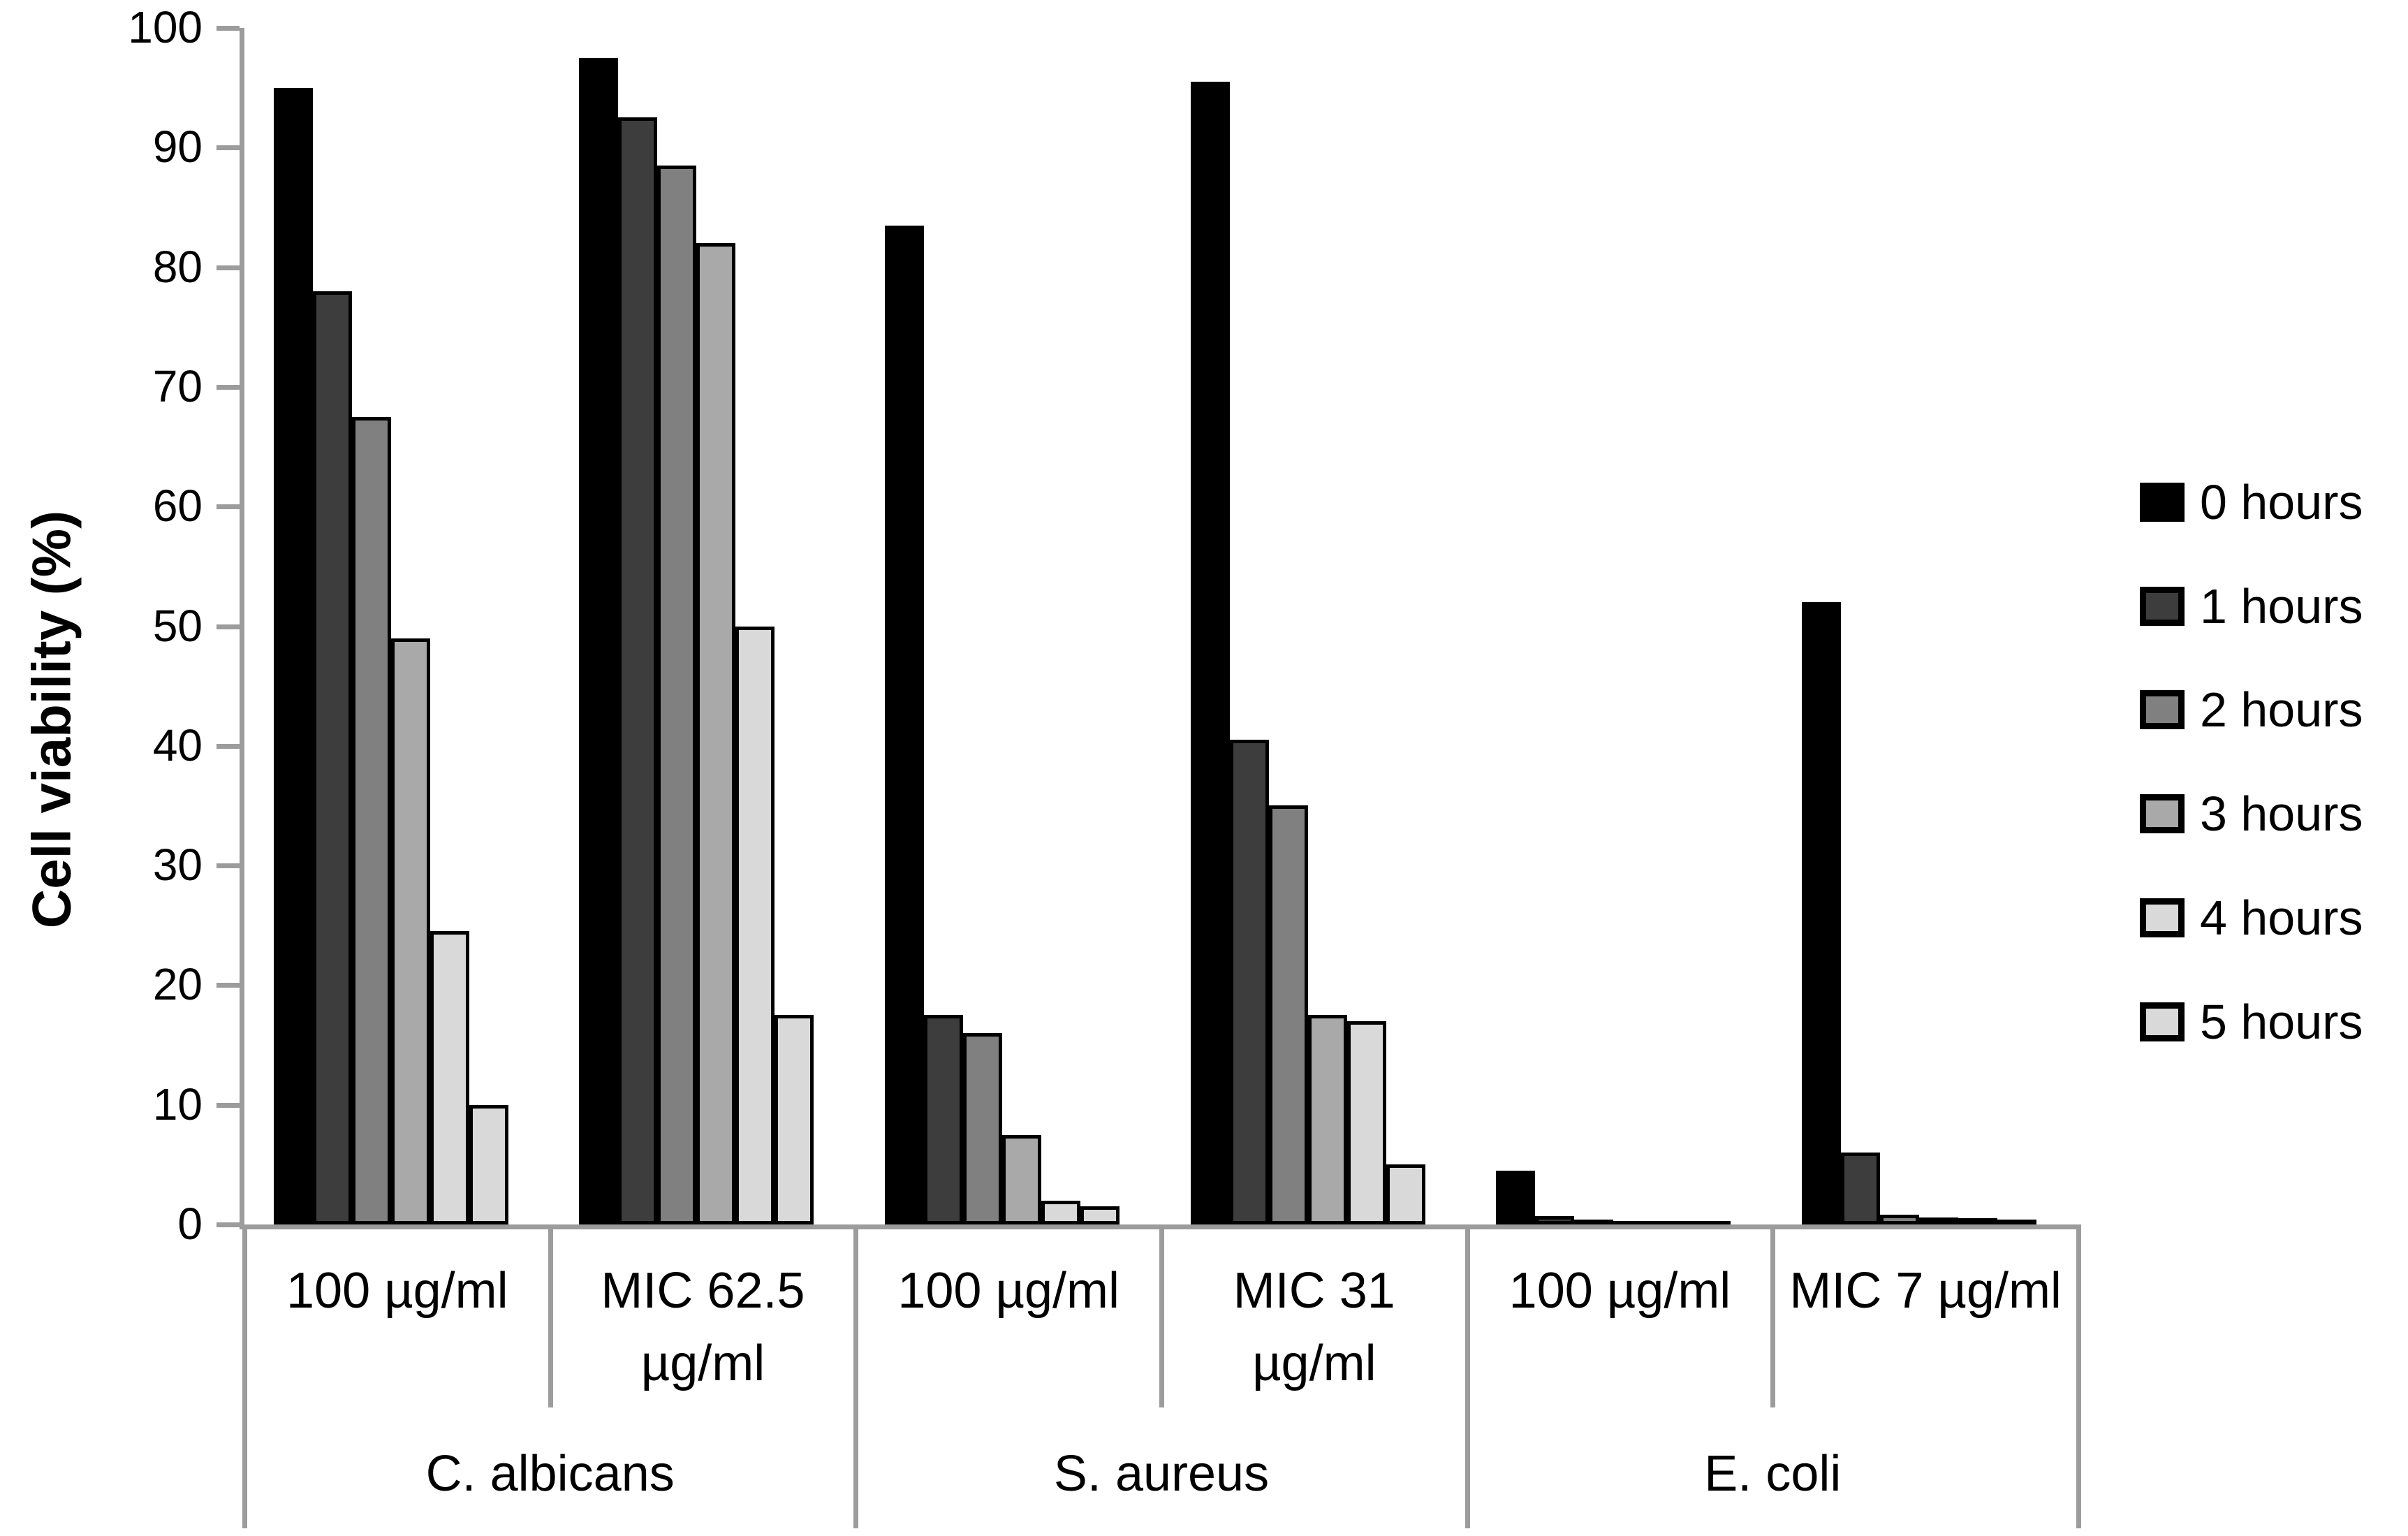  I want to click on y-axis-tick-label: 50, so click(177, 625).